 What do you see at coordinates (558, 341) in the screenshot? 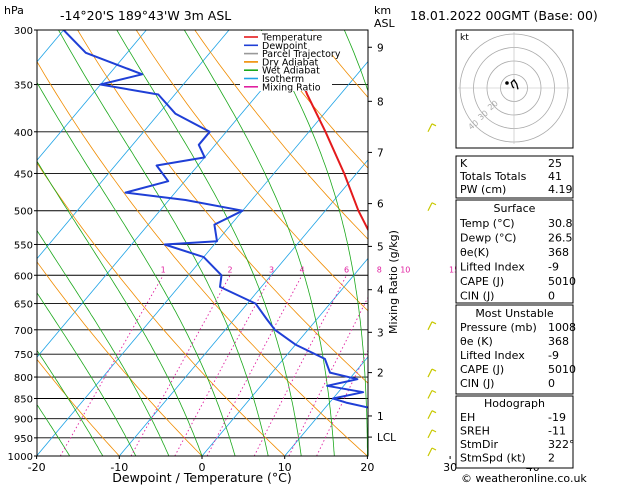
I see `table-row-value: 368` at bounding box center [558, 341].